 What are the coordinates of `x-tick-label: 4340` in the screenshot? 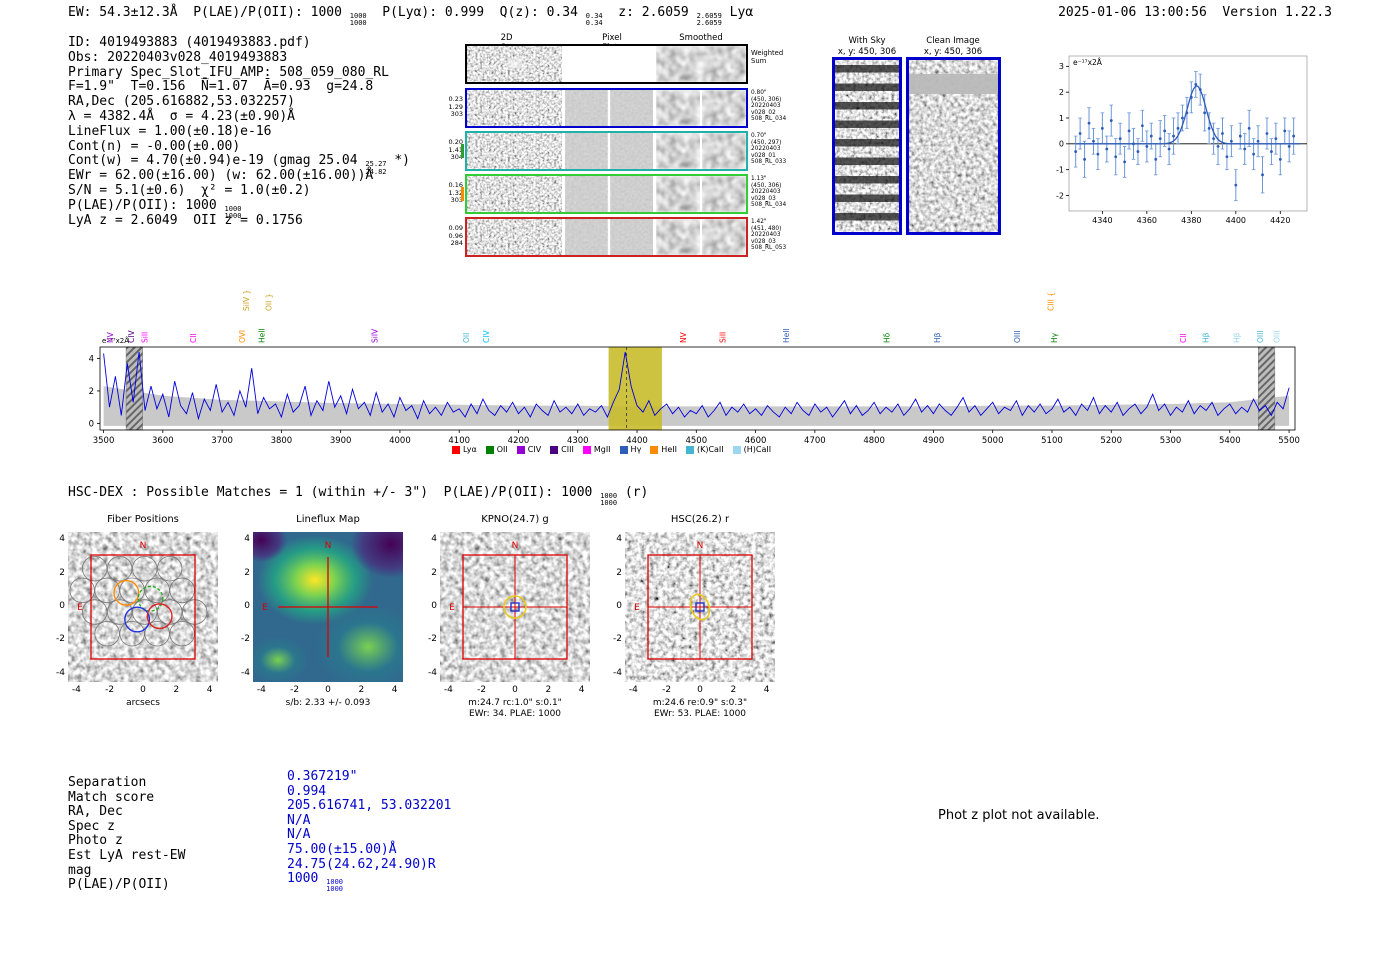 It's located at (1102, 220).